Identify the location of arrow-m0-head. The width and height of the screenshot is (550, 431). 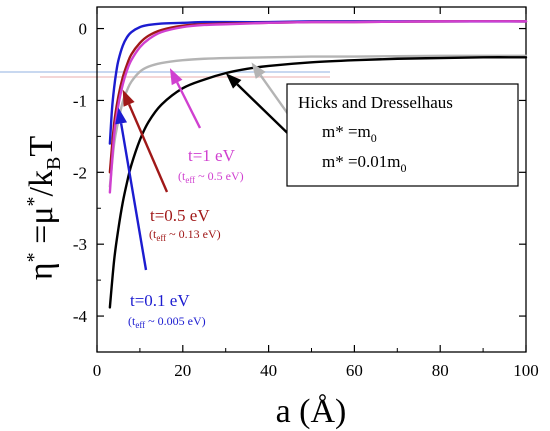
(258, 70).